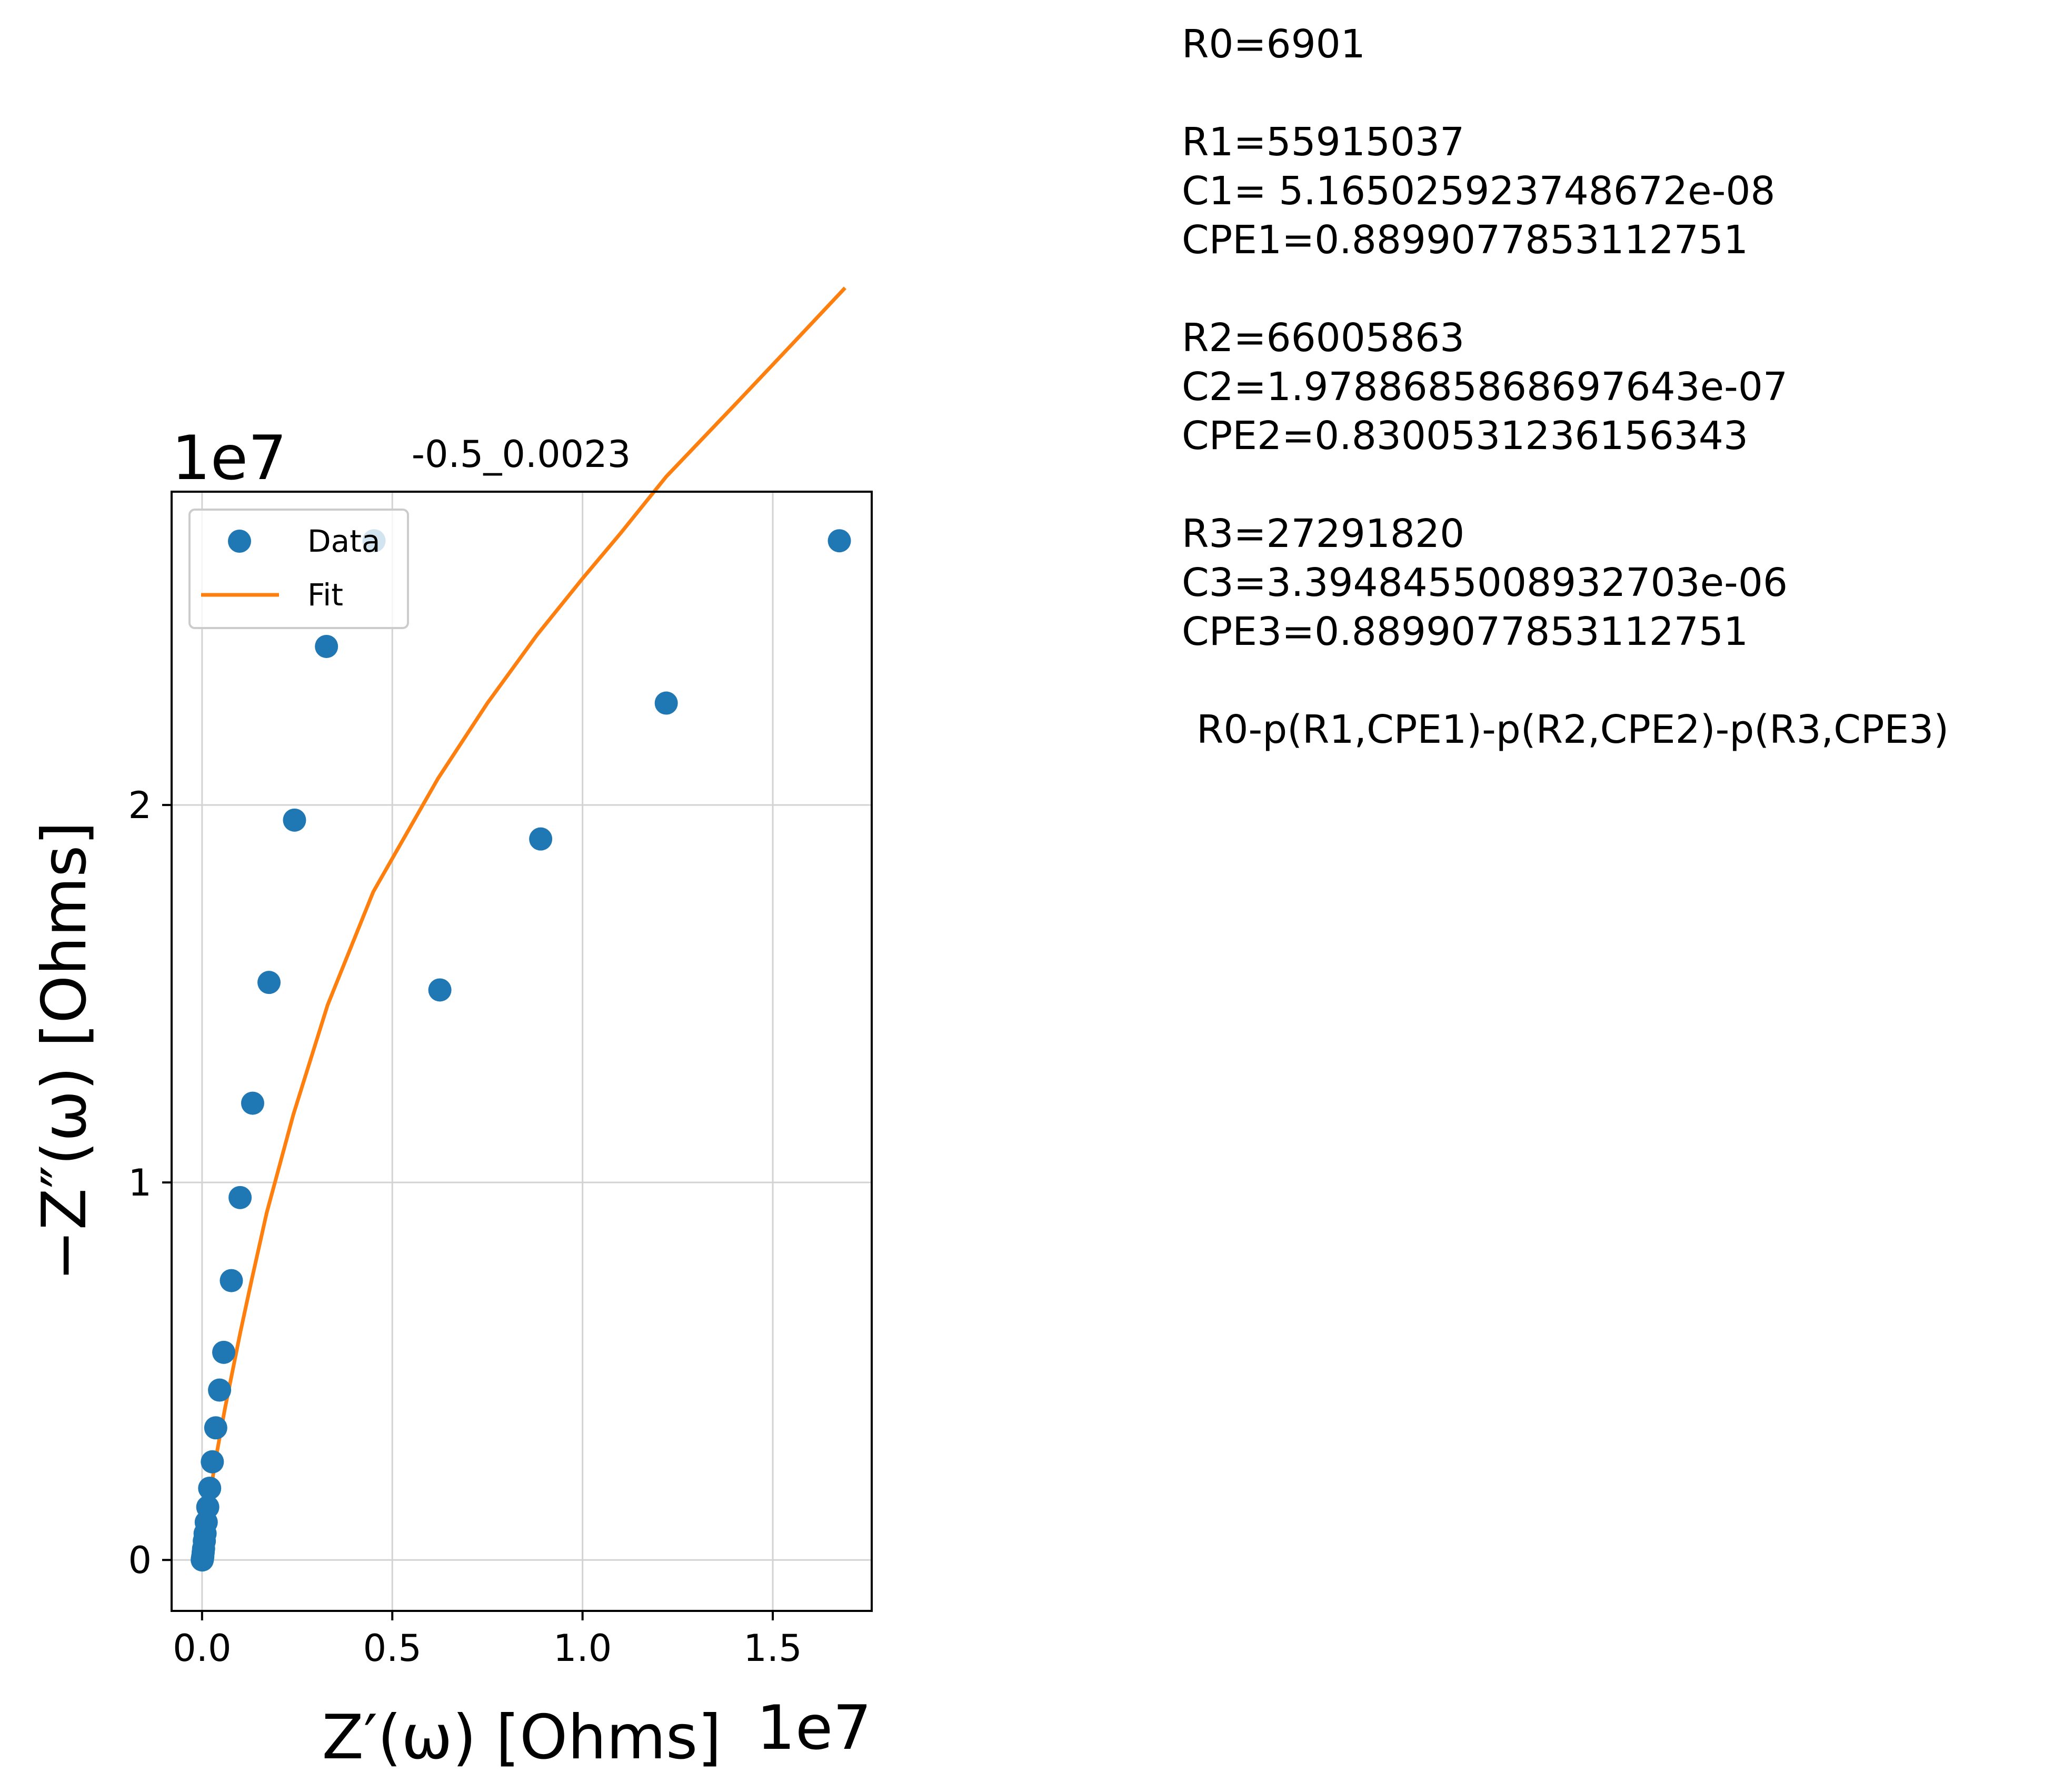 The image size is (2064, 1792). Describe the element at coordinates (64, 1051) in the screenshot. I see `y-axis-label: −Z″(ω) [Ohms]` at that location.